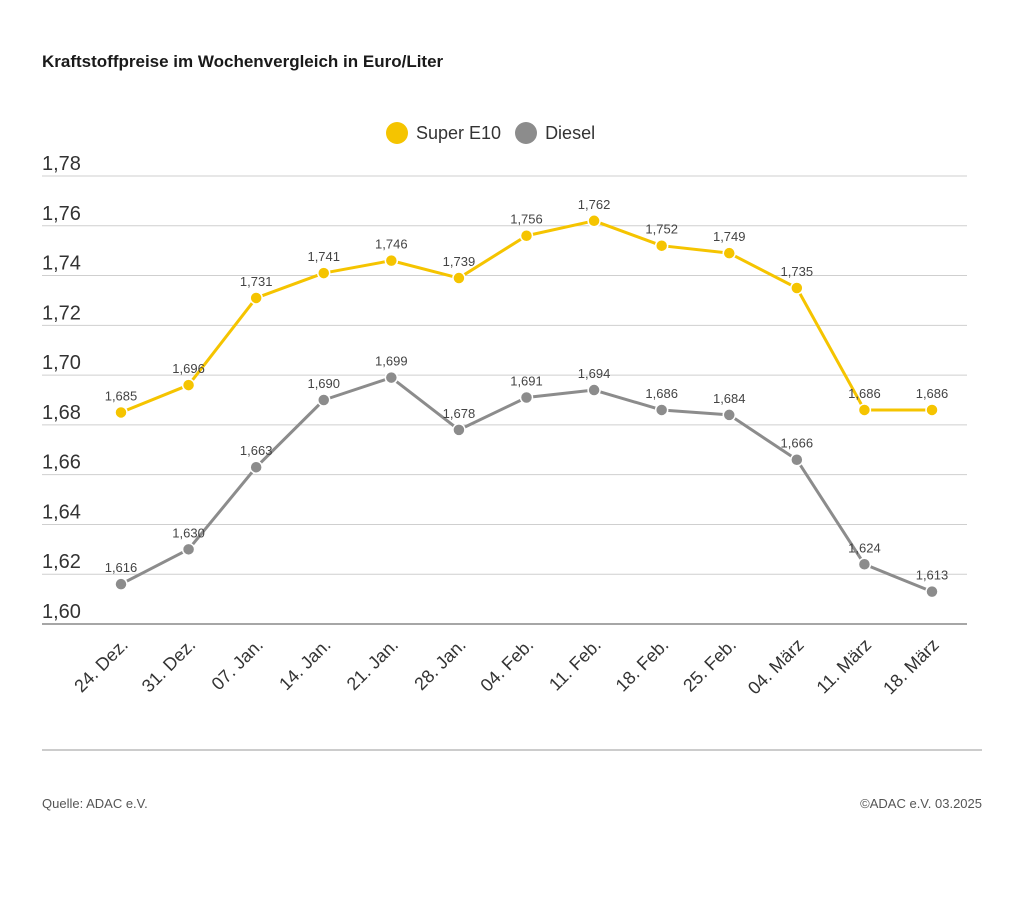  I want to click on x-tick-label: 25. Feb., so click(709, 665).